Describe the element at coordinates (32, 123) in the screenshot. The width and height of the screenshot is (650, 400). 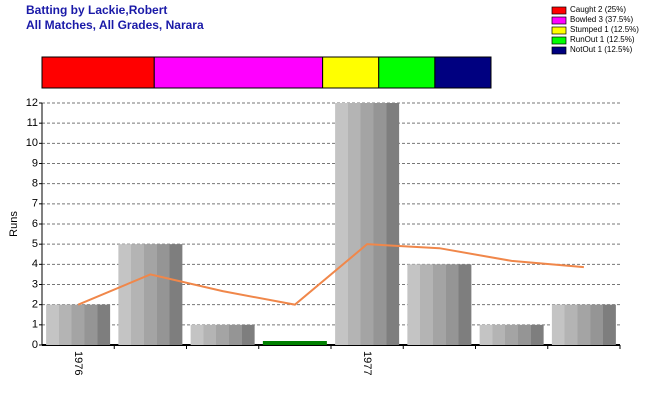
I see `y-tick-label: 11` at that location.